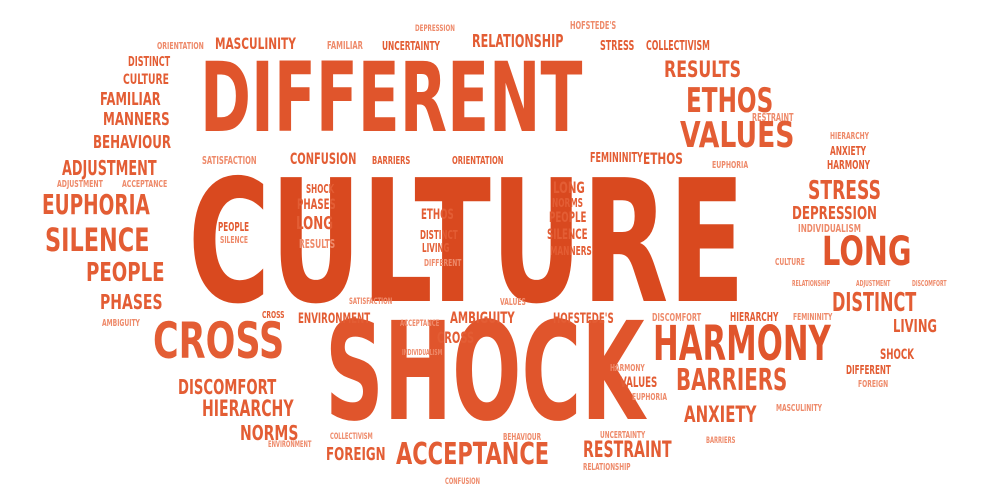 This screenshot has height=501, width=997. I want to click on cloud-word: Behaviour, so click(132, 142).